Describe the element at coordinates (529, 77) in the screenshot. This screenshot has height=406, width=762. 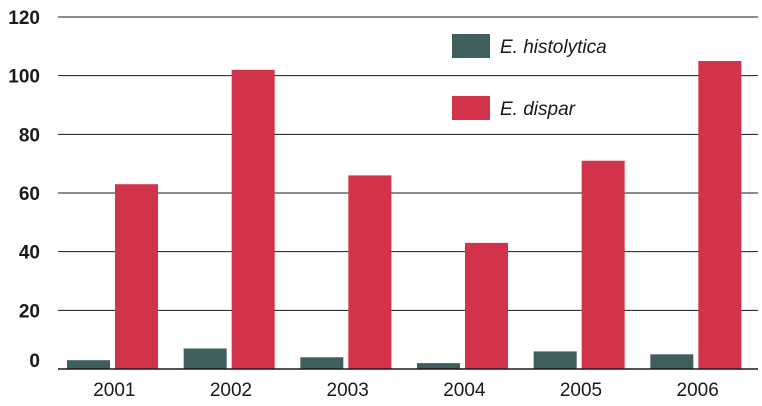
I see `legend: E. histolytica E. dispar` at that location.